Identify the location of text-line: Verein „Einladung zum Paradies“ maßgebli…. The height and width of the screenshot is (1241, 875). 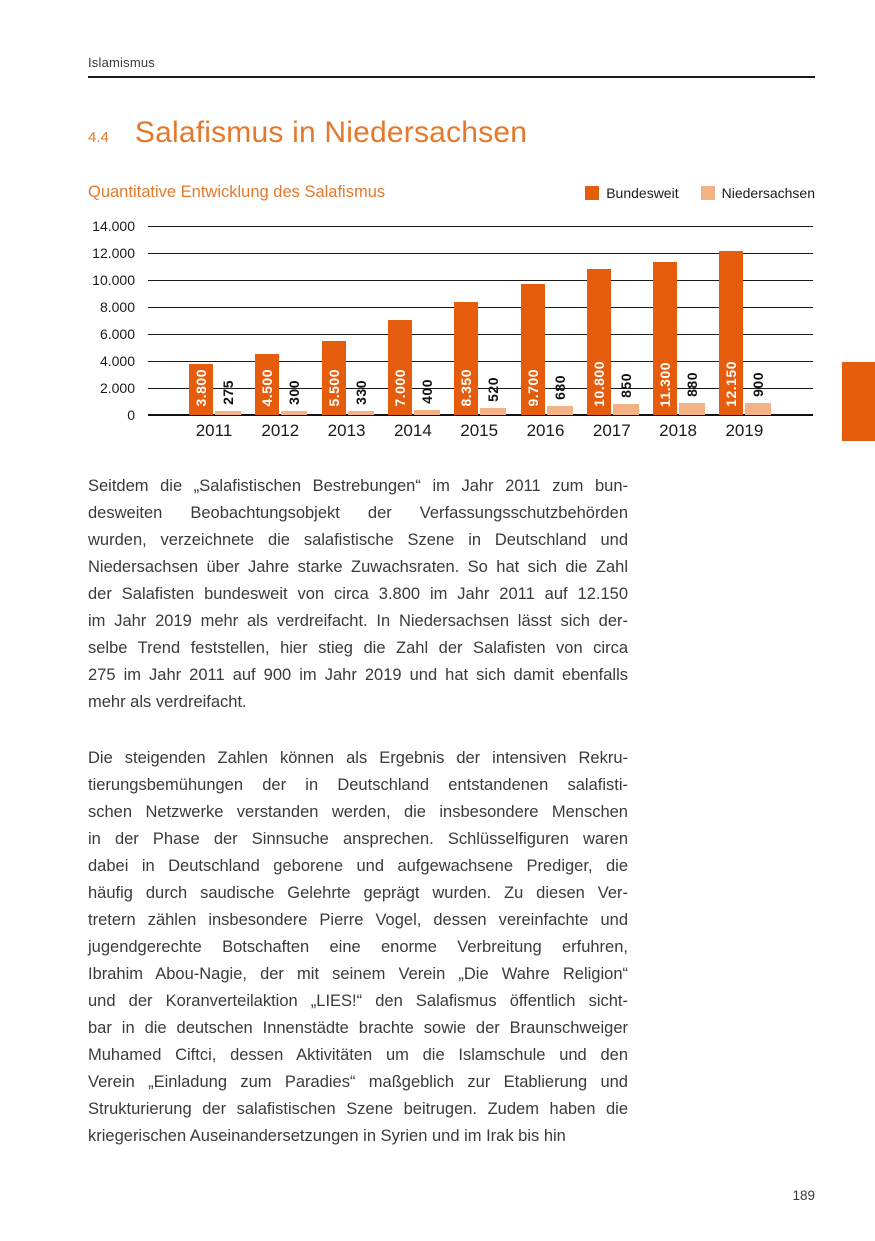
(358, 1082).